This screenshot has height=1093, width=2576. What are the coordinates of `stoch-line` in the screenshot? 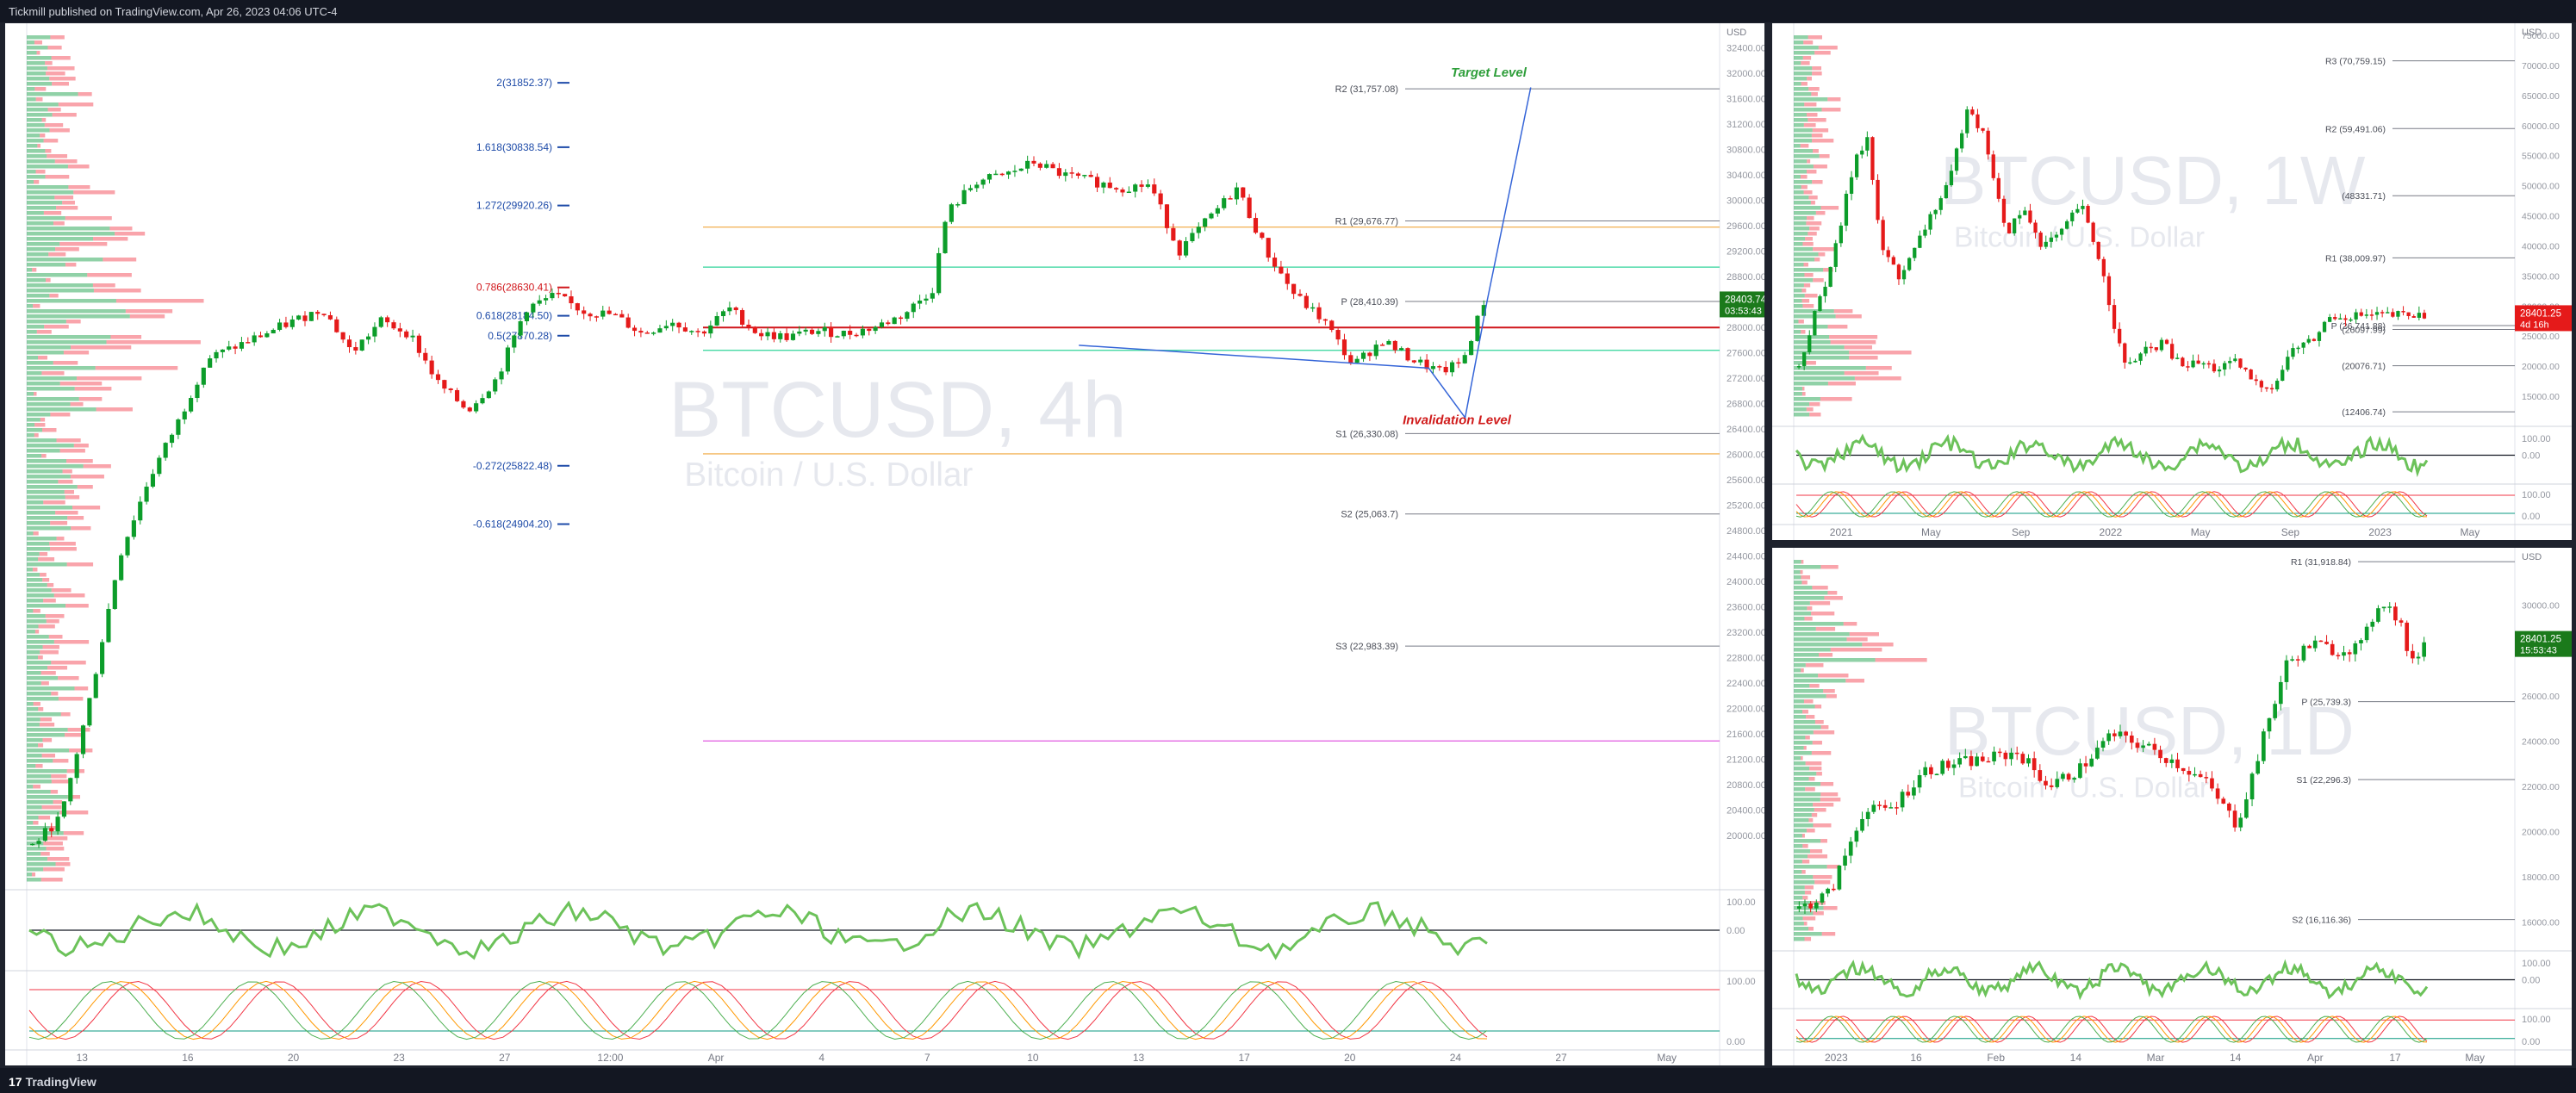 It's located at (2112, 504).